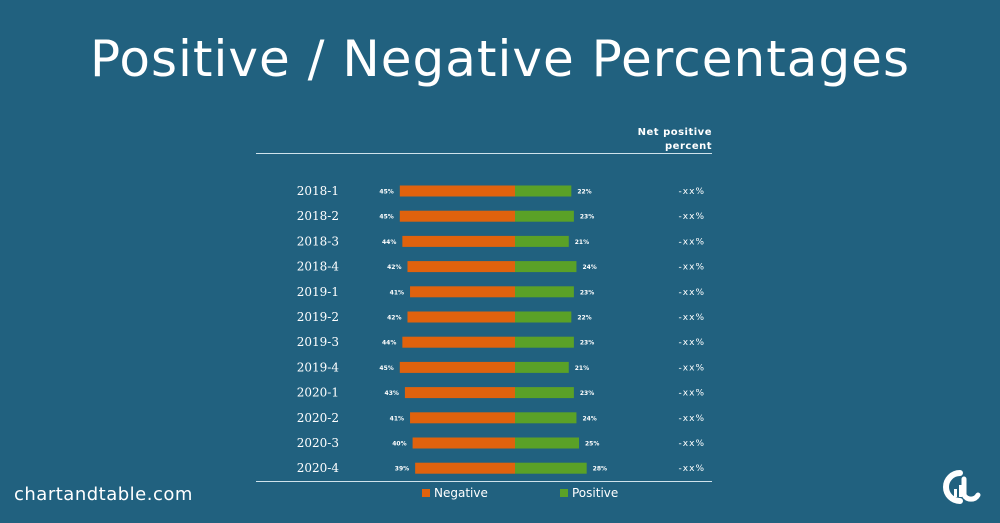 Image resolution: width=1000 pixels, height=523 pixels. I want to click on positive-data-label: 25%, so click(592, 444).